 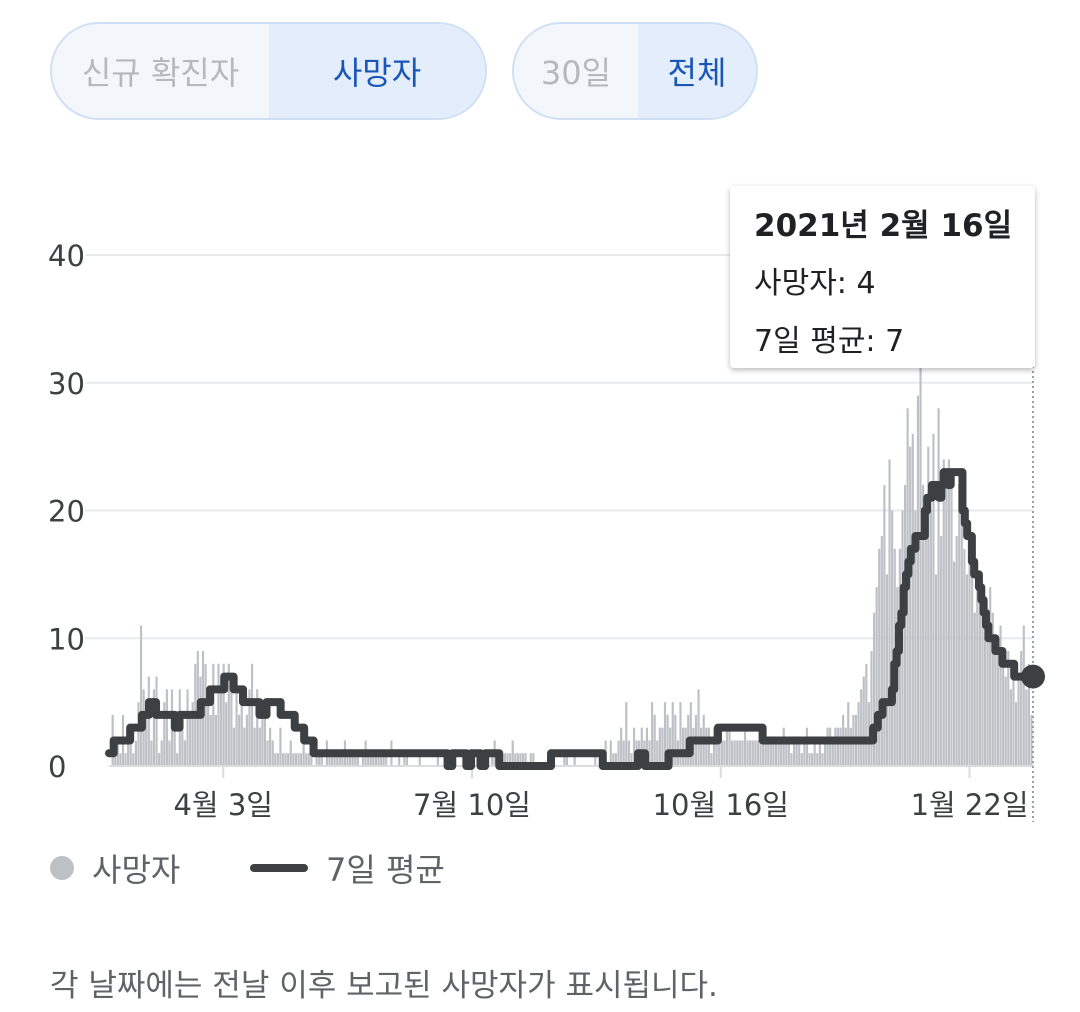 What do you see at coordinates (279, 868) in the screenshot?
I see `legend-line-icon` at bounding box center [279, 868].